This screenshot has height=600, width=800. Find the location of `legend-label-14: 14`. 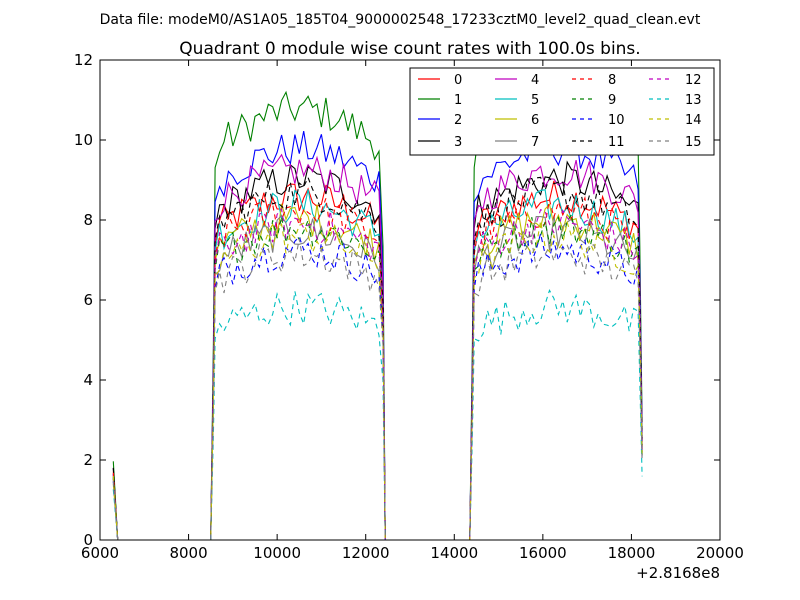

legend-label-14: 14 is located at coordinates (693, 120).